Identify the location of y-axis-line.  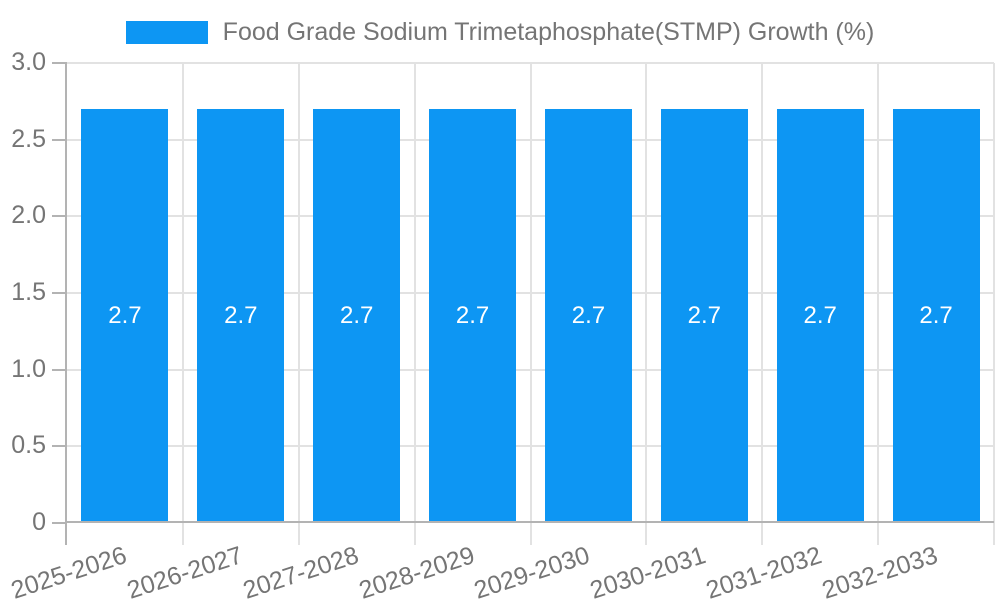
(66, 304).